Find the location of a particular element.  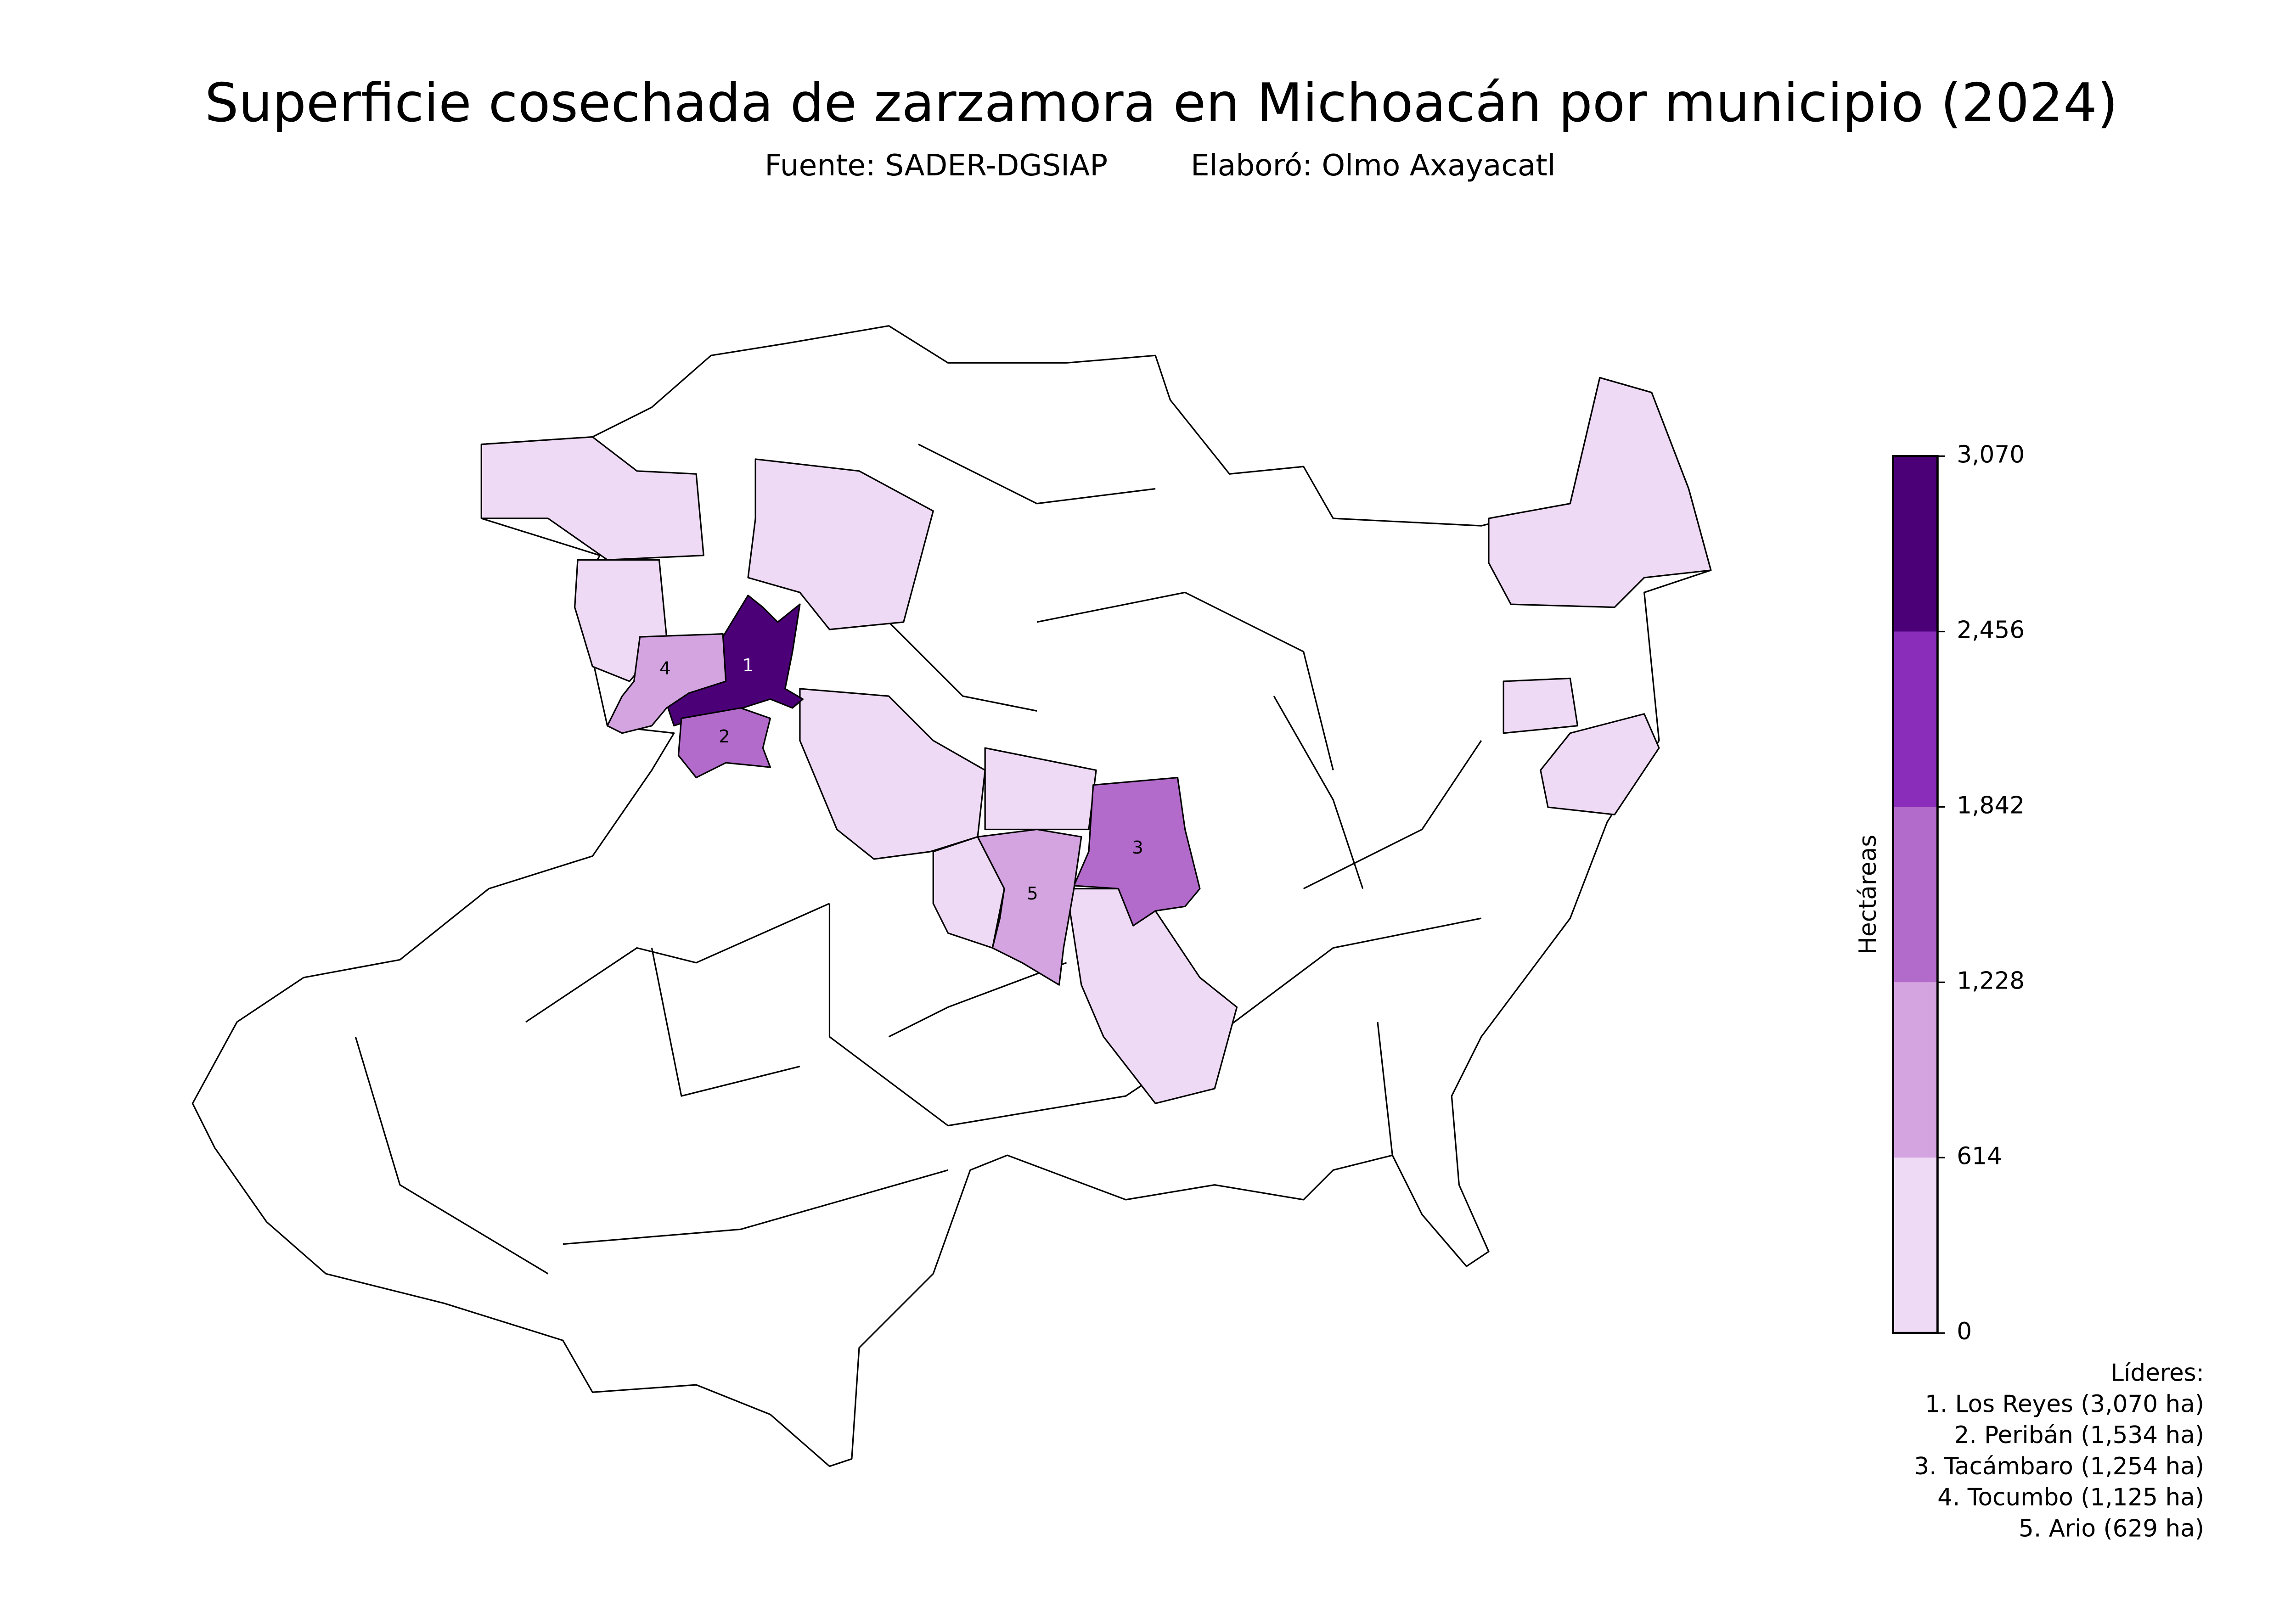

colorbar-tick-label: 1,228 is located at coordinates (1991, 981).